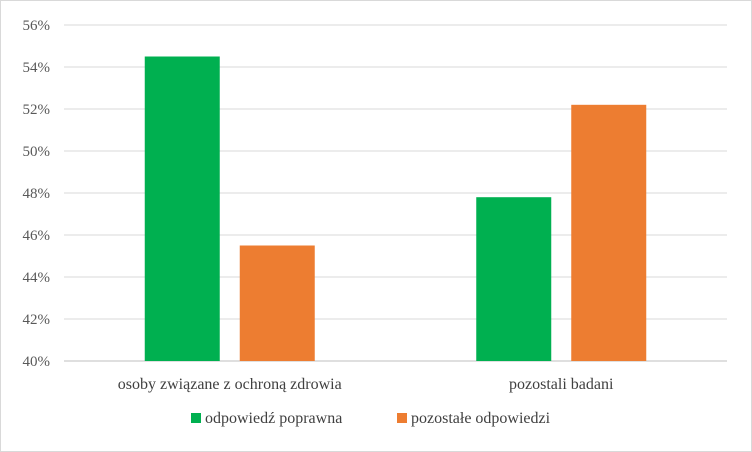 The width and height of the screenshot is (752, 452). Describe the element at coordinates (37, 236) in the screenshot. I see `y-tick-label: 46%` at that location.